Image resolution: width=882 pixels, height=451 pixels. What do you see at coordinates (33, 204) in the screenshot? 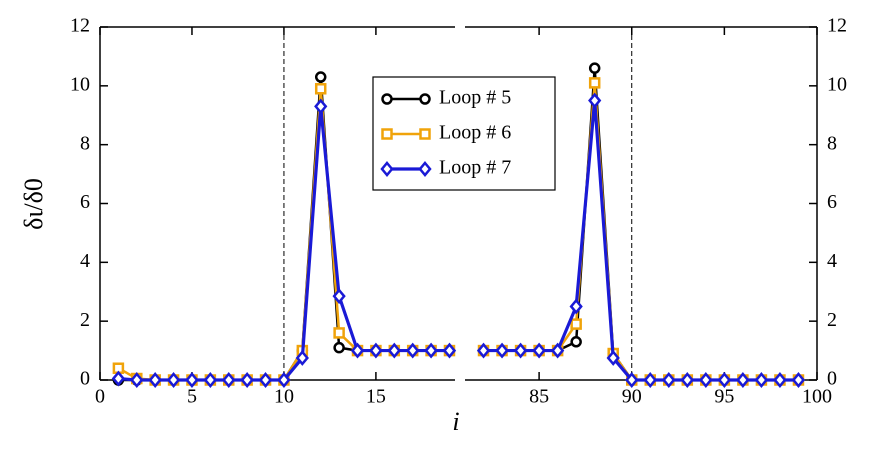
I see `y-axis-label: δι/δ0` at bounding box center [33, 204].